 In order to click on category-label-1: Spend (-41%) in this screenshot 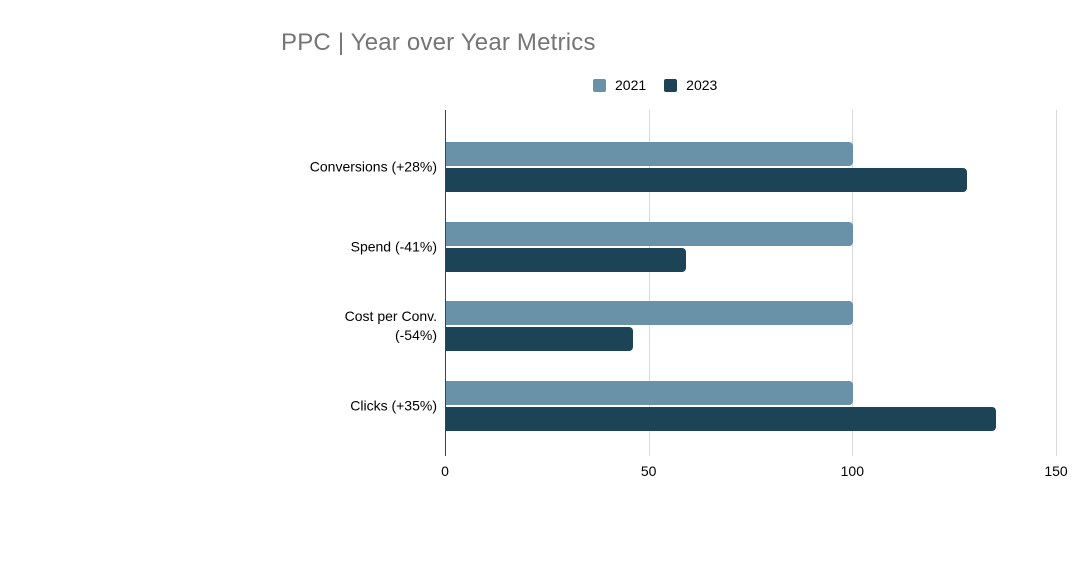, I will do `click(393, 246)`.